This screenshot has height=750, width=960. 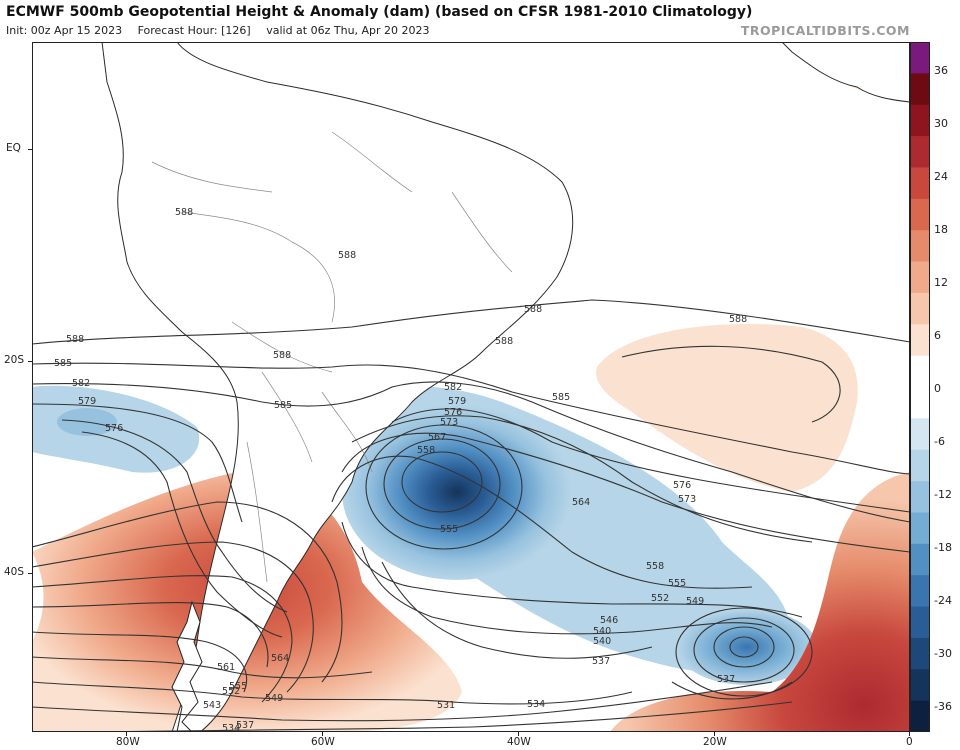 I want to click on contour-label: 561, so click(x=226, y=667).